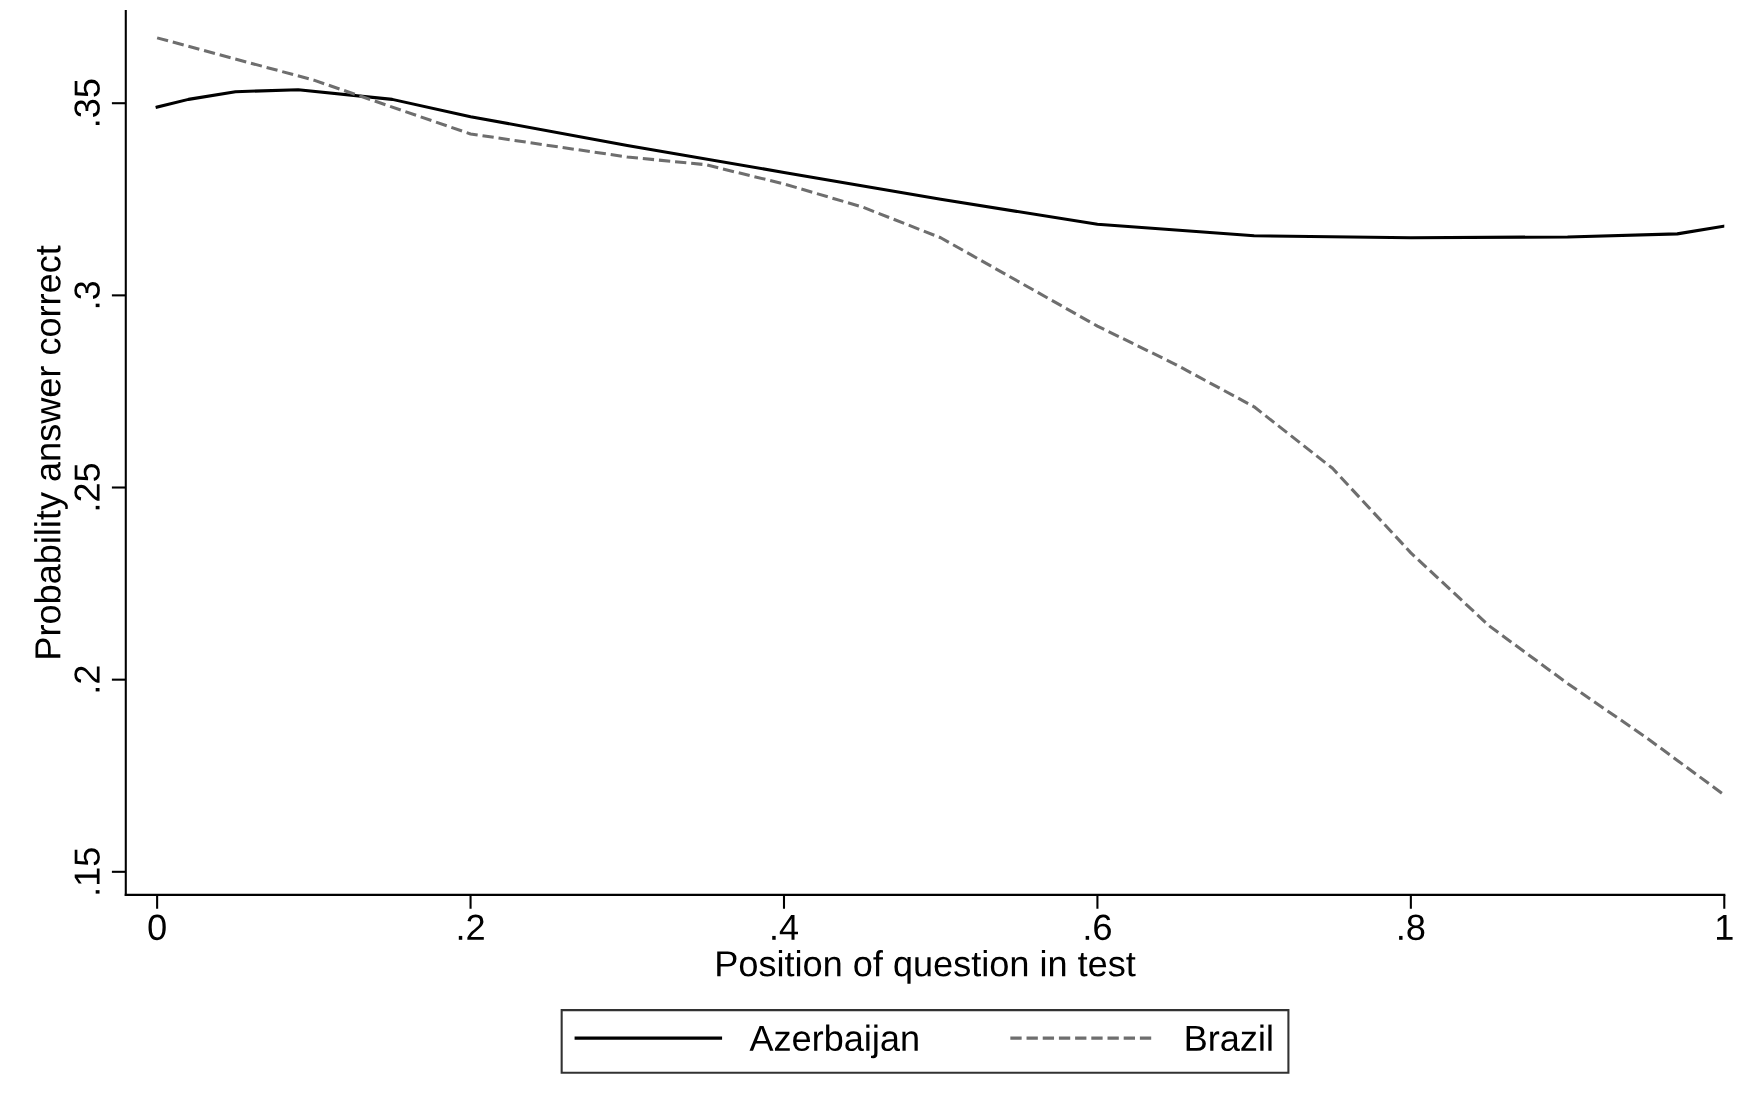 The height and width of the screenshot is (1098, 1747). Describe the element at coordinates (1725, 927) in the screenshot. I see `x-tick-label: 1` at that location.